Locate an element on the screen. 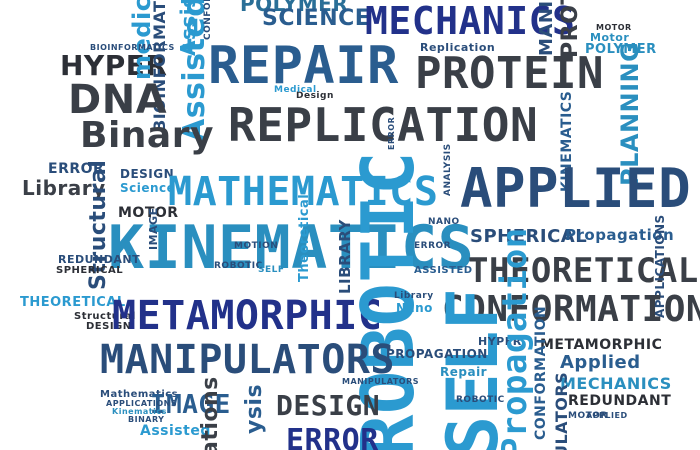  word-image-bottom: IMAGE is located at coordinates (190, 405).